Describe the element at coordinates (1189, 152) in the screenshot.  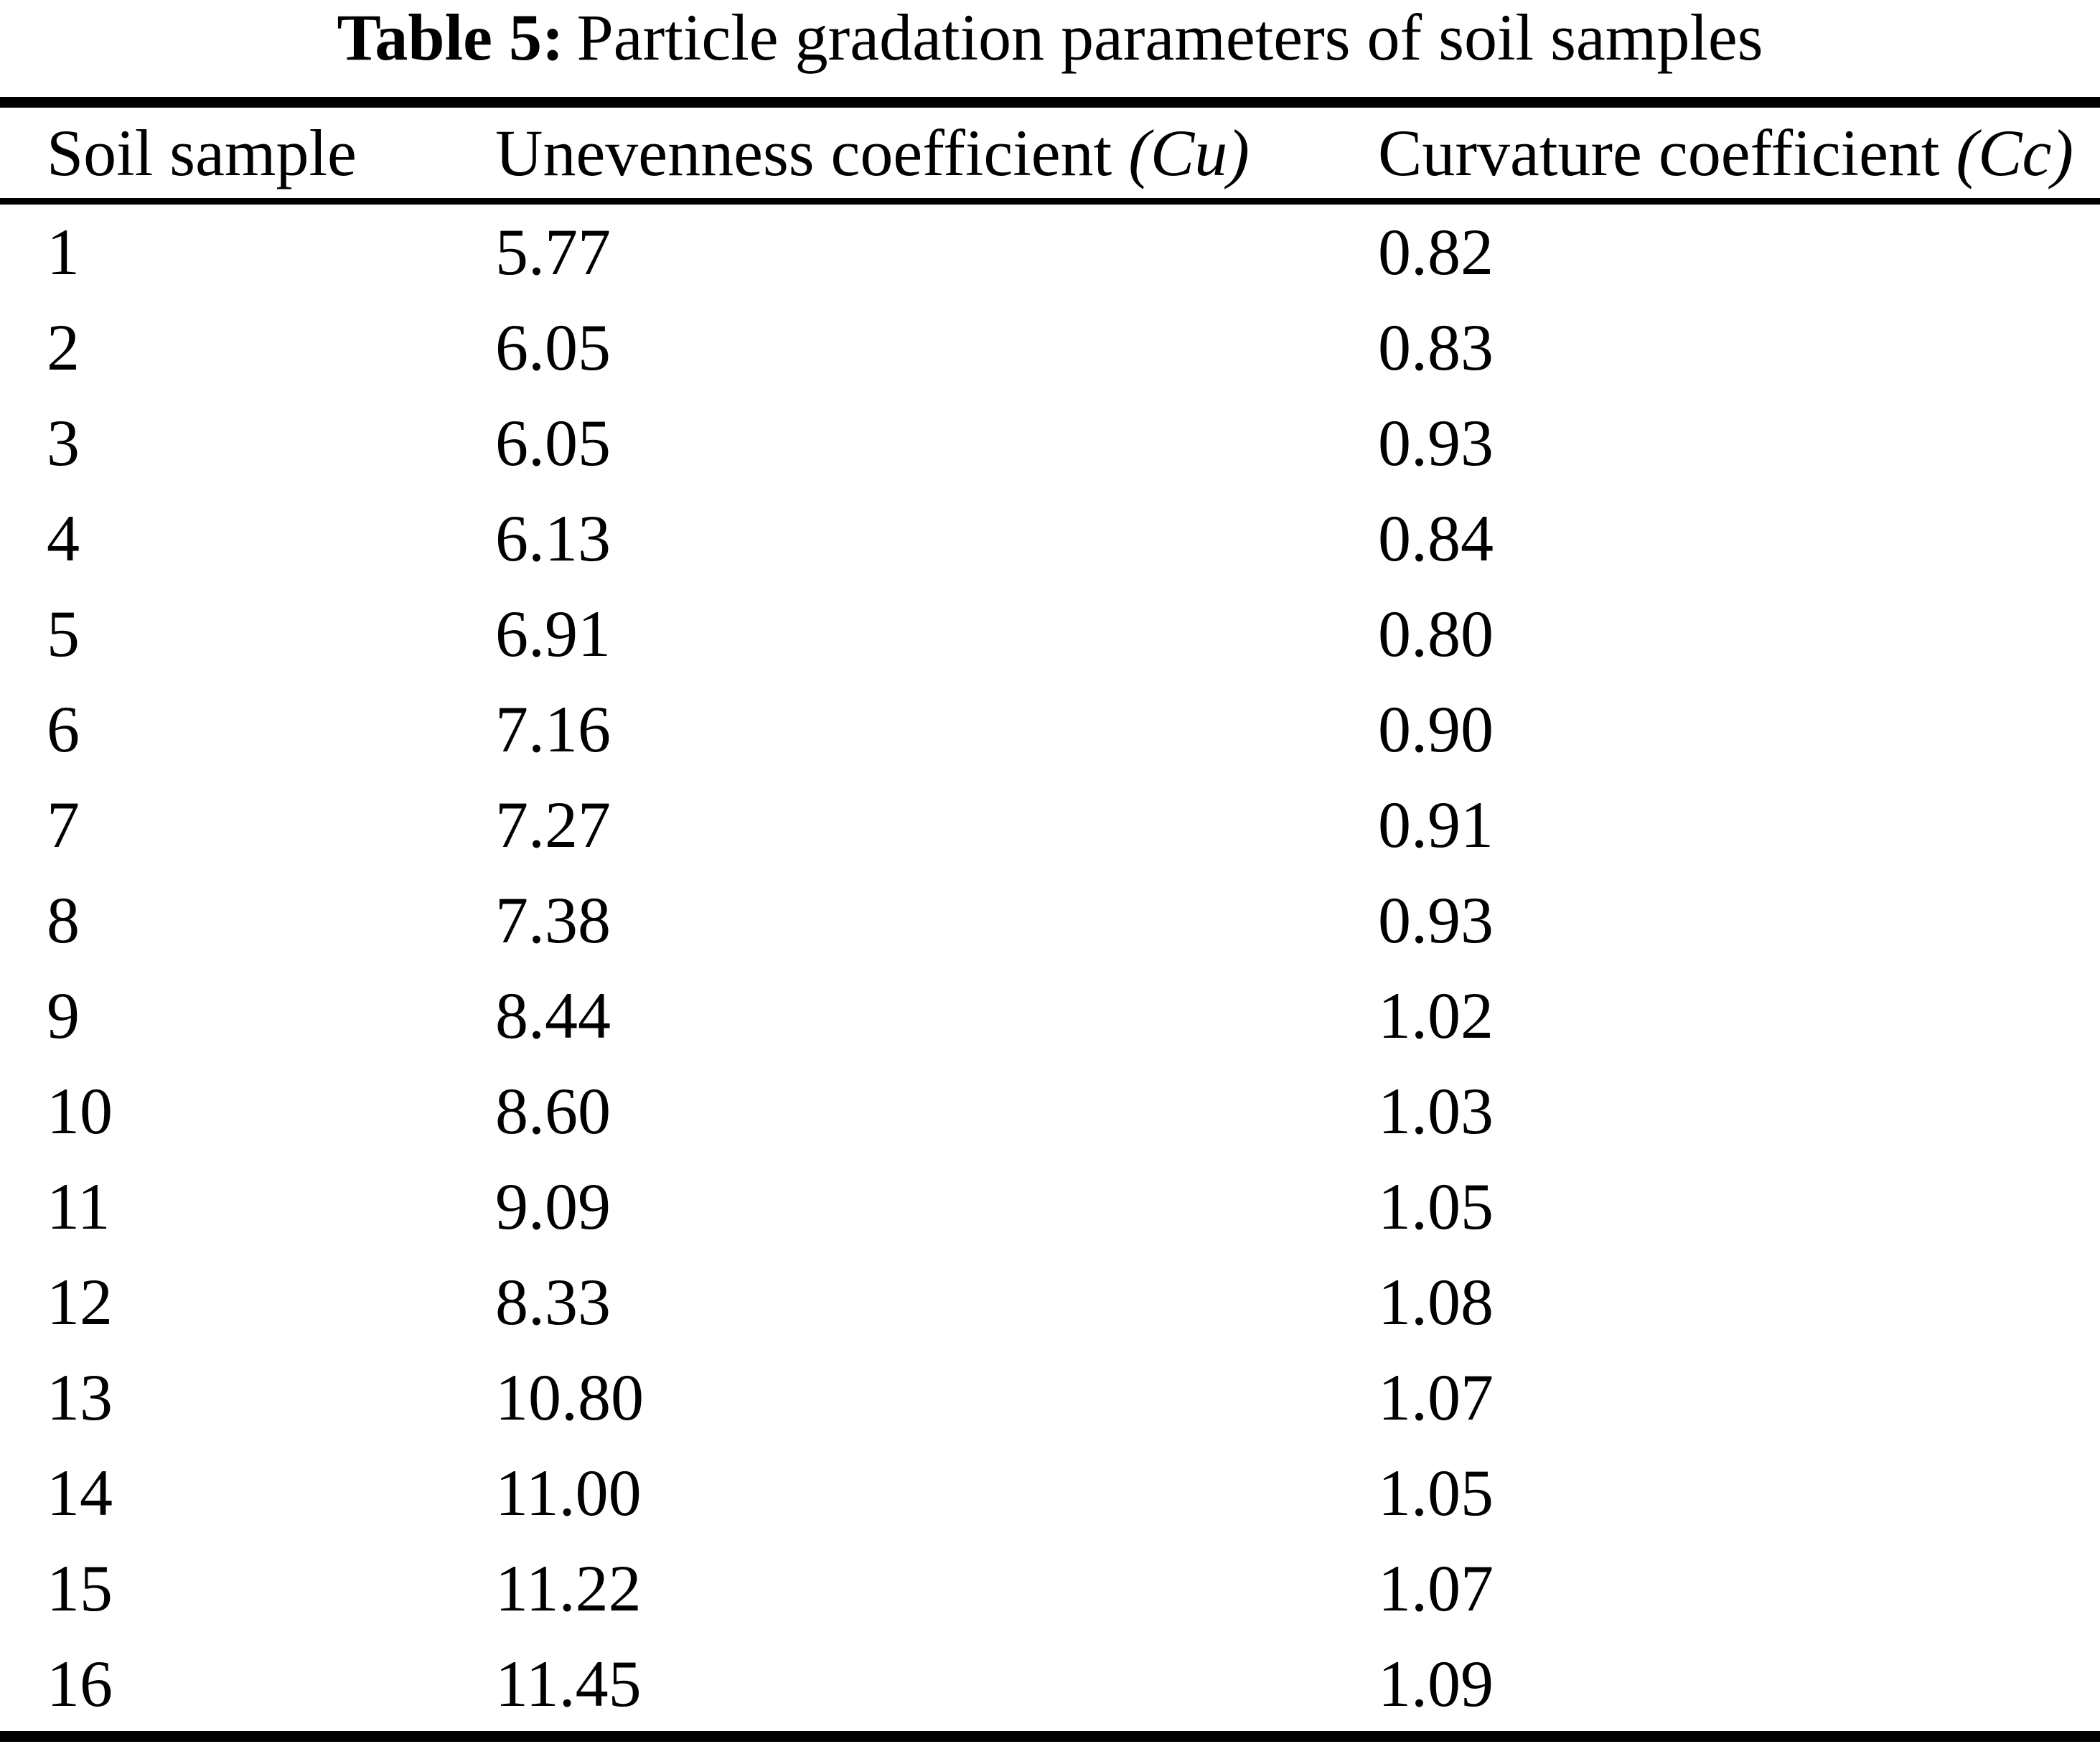
I see `header-cu-symbol: (Cu)` at that location.